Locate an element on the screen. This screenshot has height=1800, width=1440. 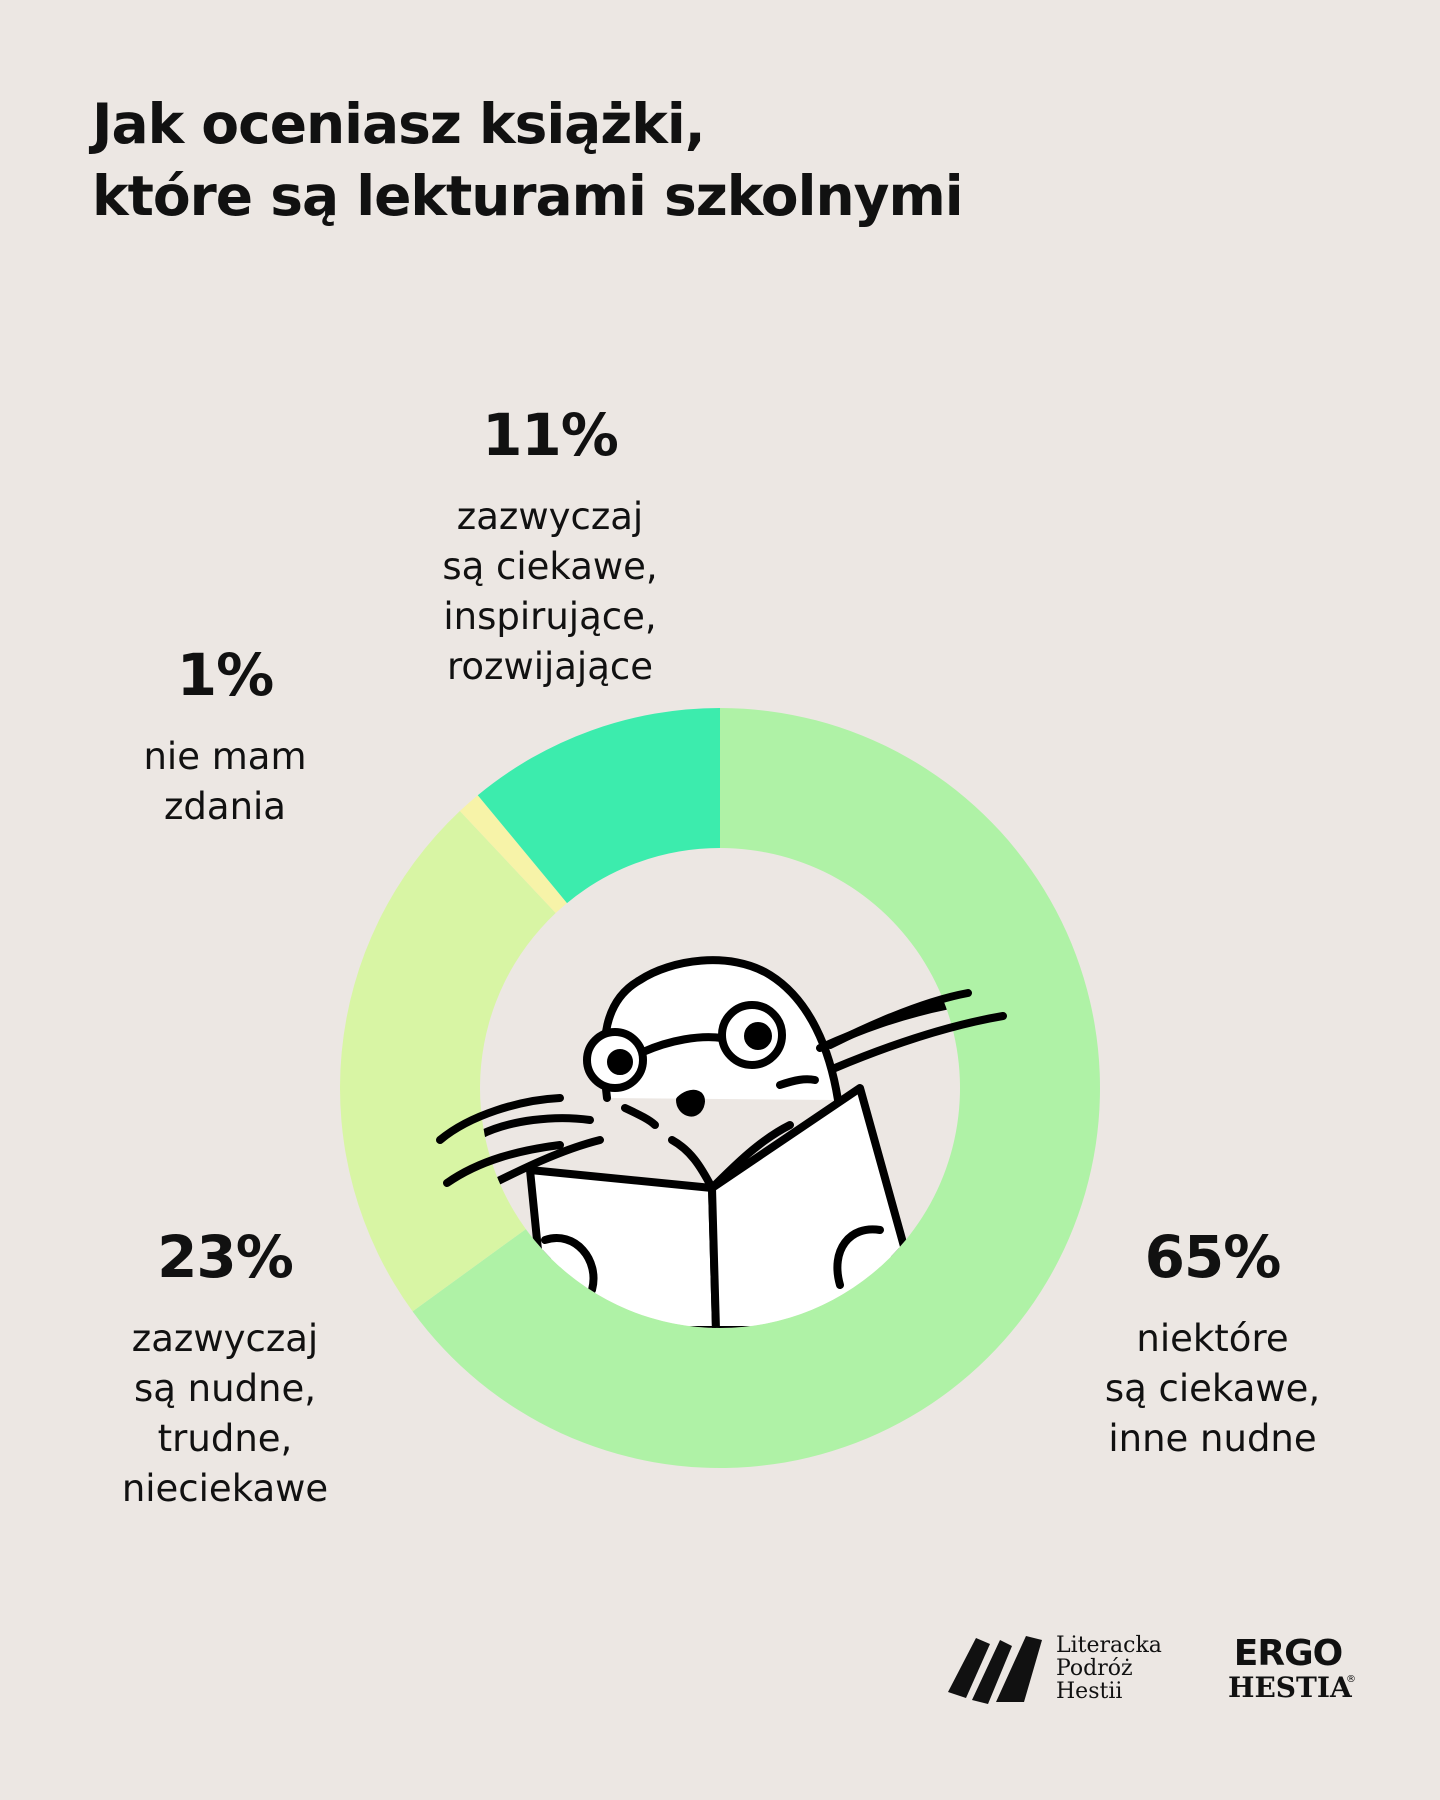
reading-mole-illustration is located at coordinates (721, 1142).